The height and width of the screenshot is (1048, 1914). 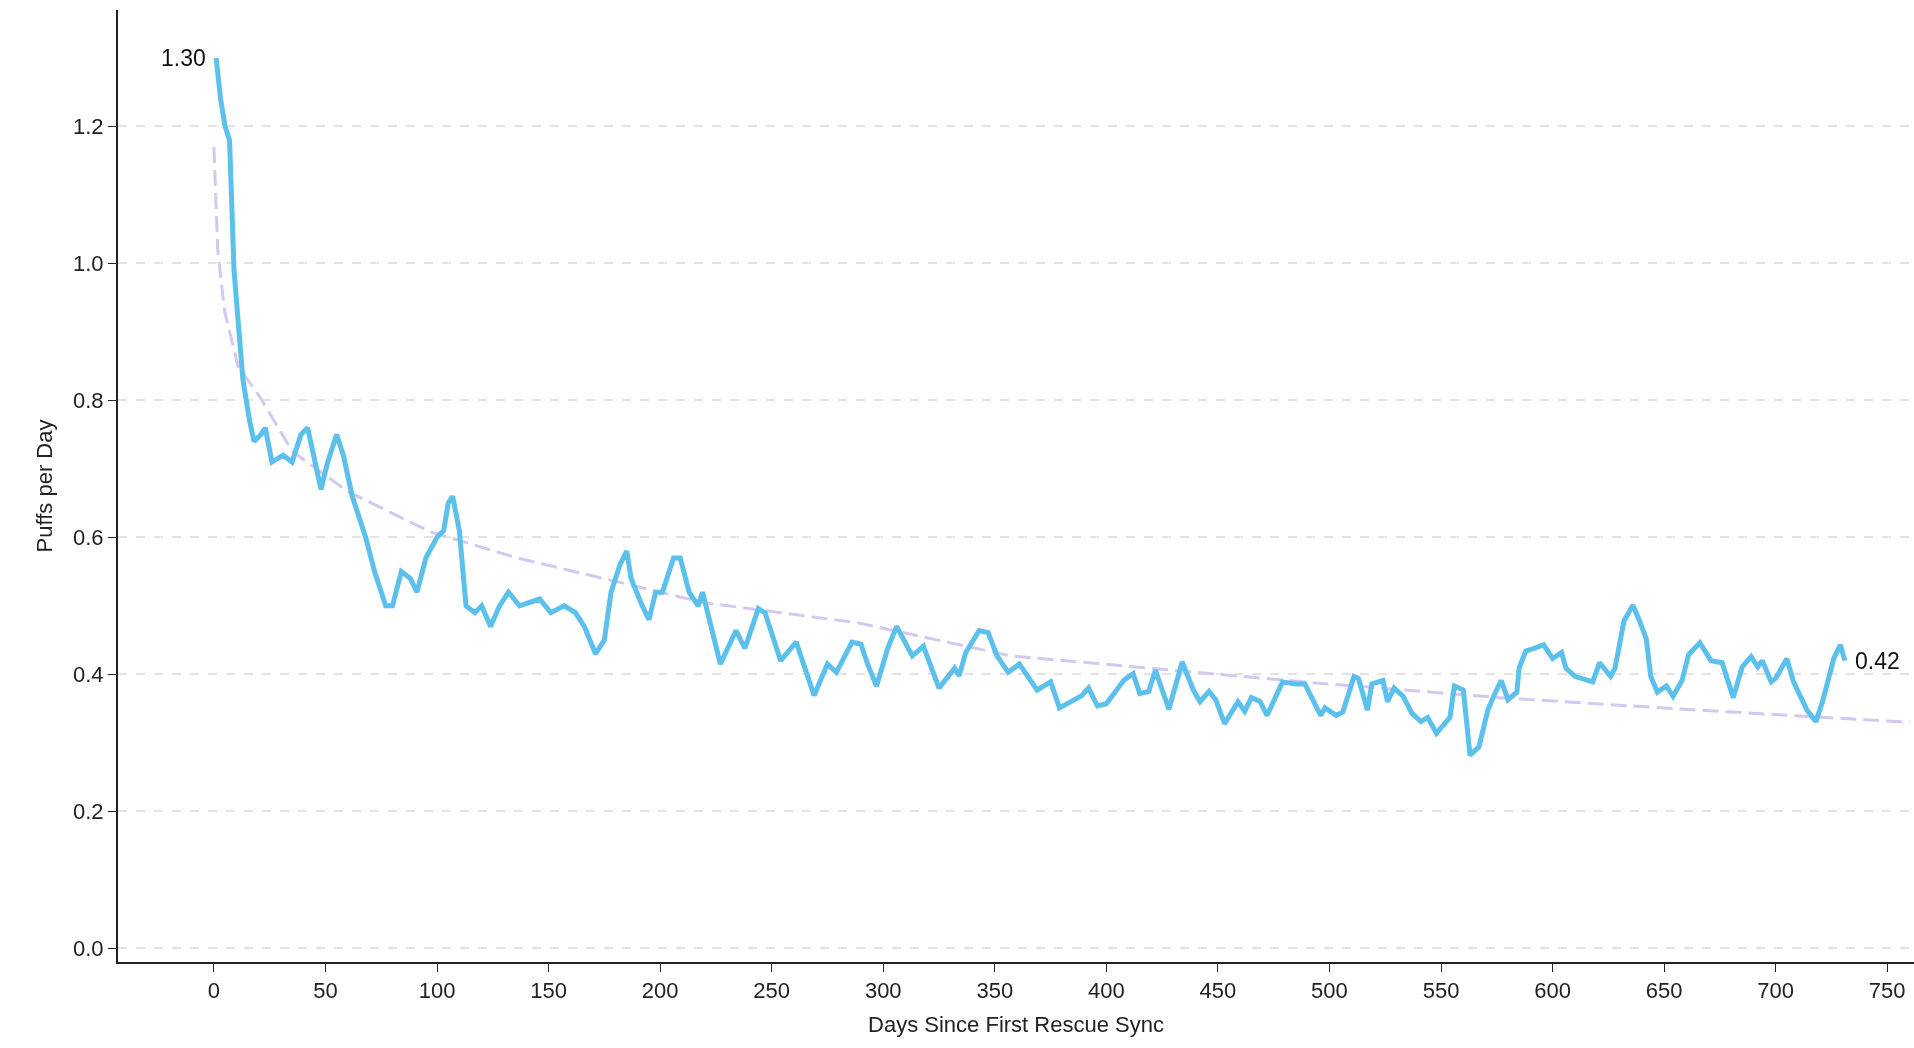 What do you see at coordinates (1776, 991) in the screenshot?
I see `x-tick-label: 700` at bounding box center [1776, 991].